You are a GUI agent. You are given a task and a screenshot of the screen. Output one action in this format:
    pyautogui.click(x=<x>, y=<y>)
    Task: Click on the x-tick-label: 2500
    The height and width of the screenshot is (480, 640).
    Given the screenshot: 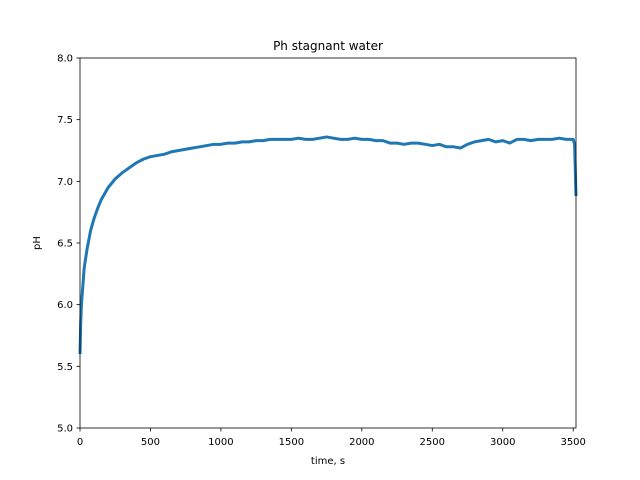 What is the action you would take?
    pyautogui.click(x=432, y=442)
    